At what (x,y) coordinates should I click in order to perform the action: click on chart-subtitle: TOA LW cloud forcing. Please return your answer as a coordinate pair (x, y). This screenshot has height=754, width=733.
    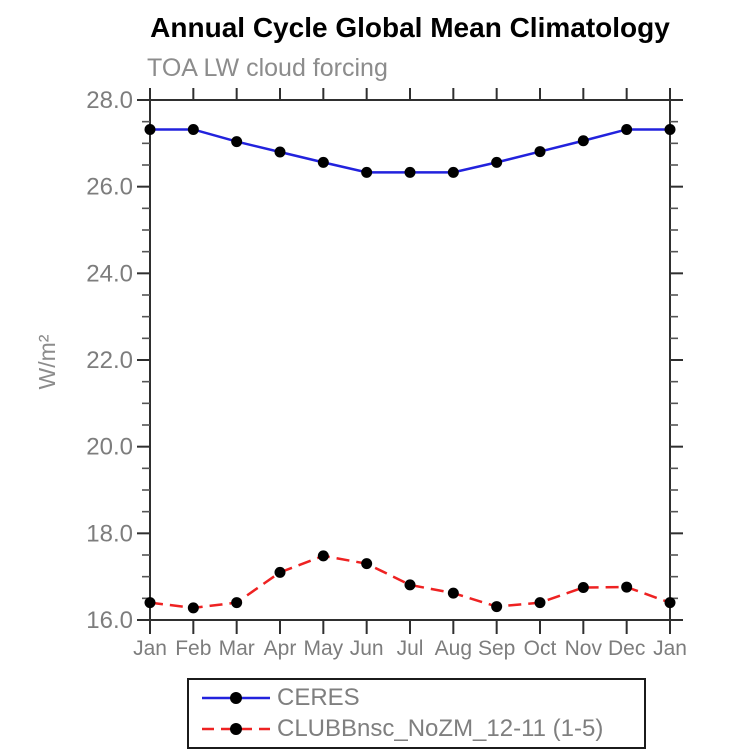
    Looking at the image, I should click on (267, 68).